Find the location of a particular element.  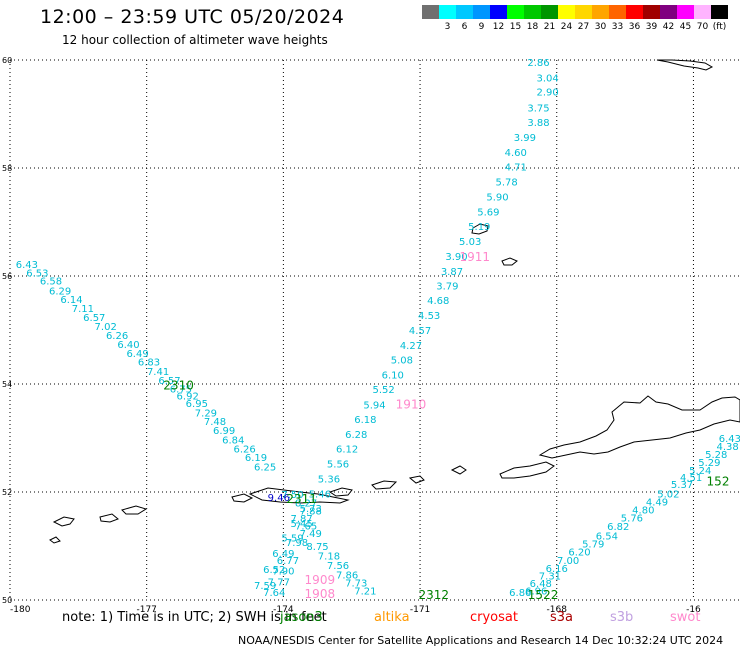

wave-height-value: 6.84 is located at coordinates (233, 440).